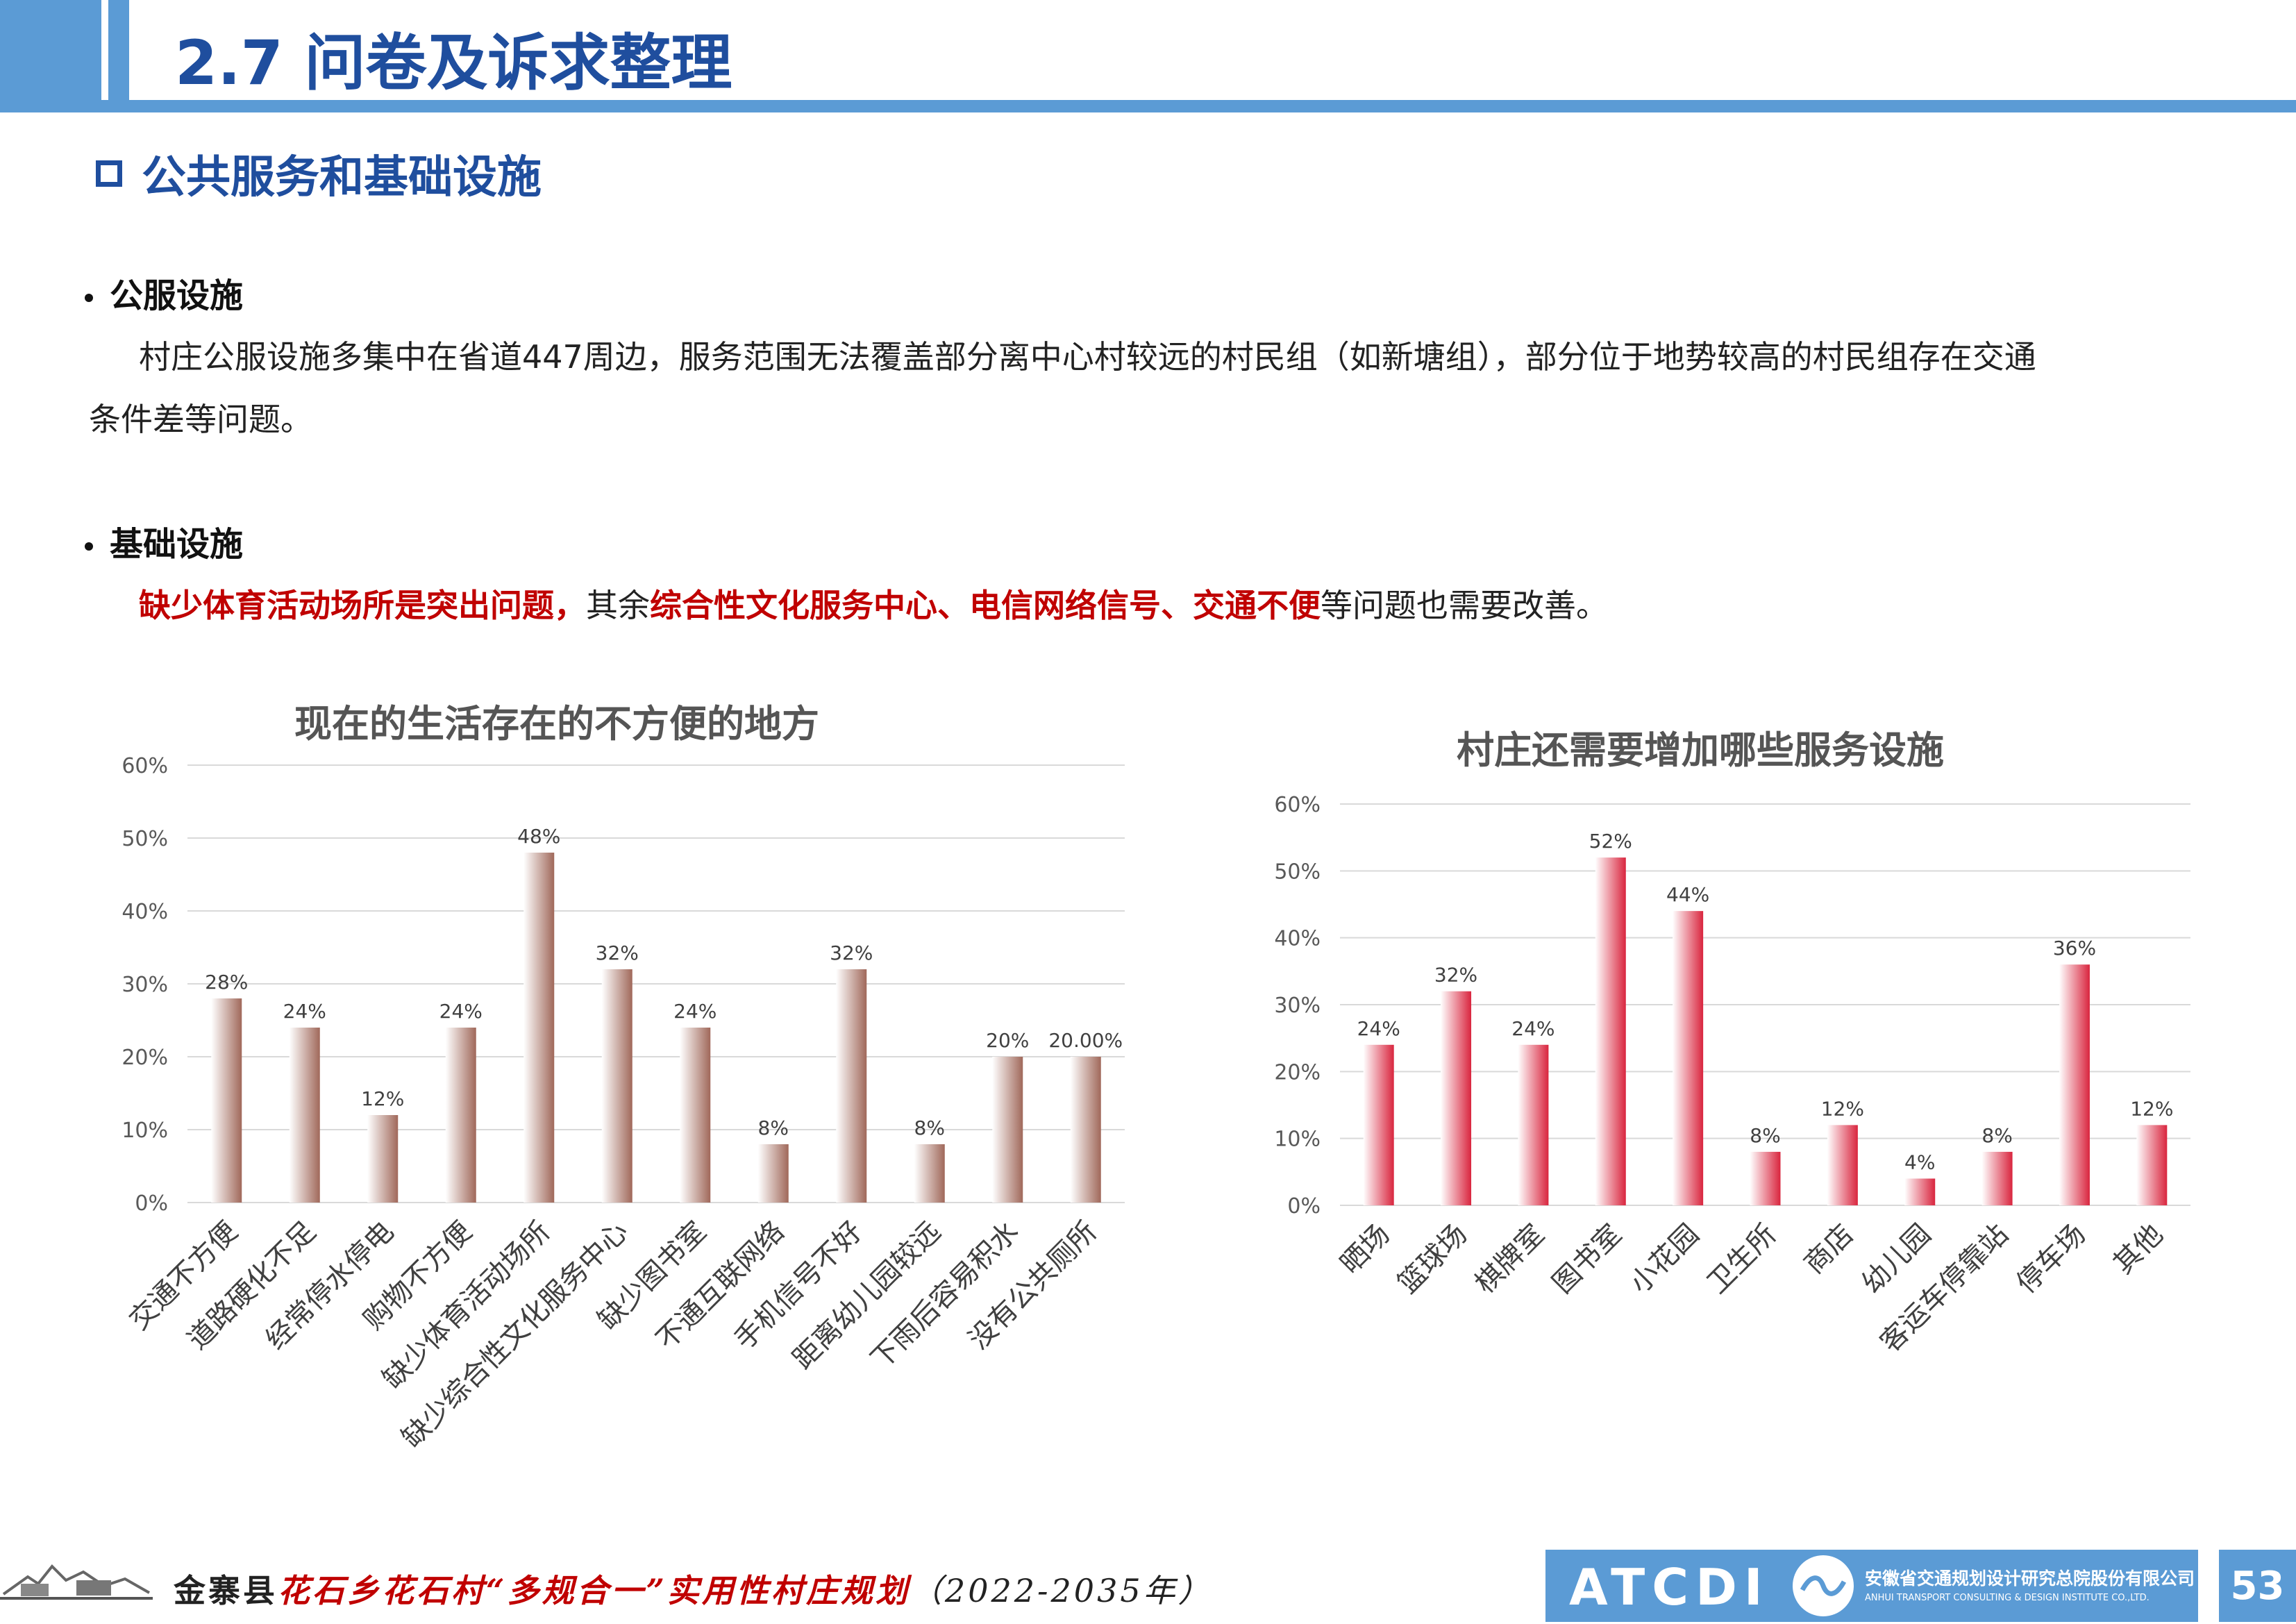 The image size is (2296, 1624). What do you see at coordinates (118, 50) in the screenshot?
I see `header-accent-notch` at bounding box center [118, 50].